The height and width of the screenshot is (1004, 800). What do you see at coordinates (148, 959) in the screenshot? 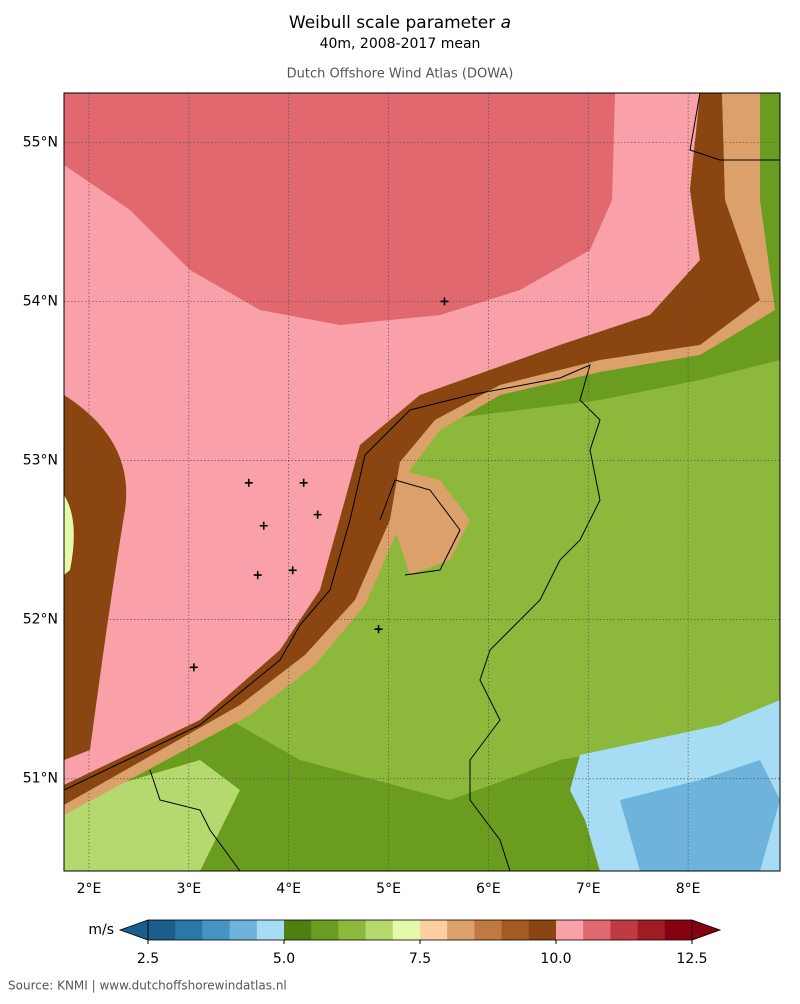
I see `colorbar-tick-label: 2.5` at bounding box center [148, 959].